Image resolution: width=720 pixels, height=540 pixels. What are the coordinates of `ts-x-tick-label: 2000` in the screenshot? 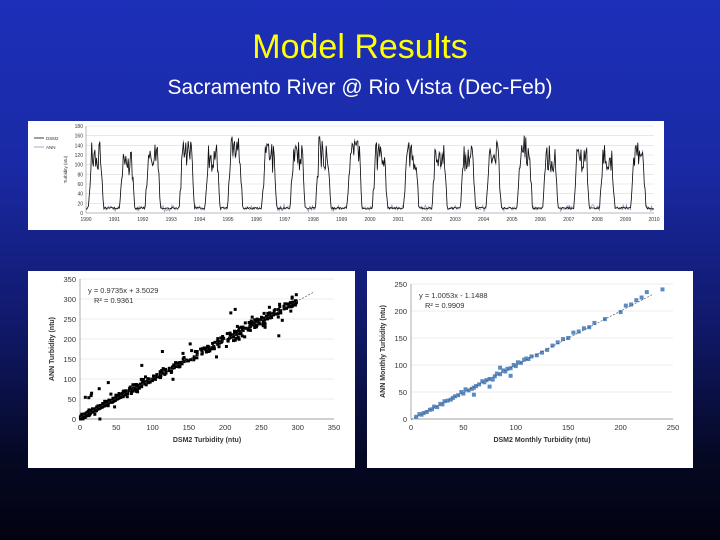 It's located at (369, 220).